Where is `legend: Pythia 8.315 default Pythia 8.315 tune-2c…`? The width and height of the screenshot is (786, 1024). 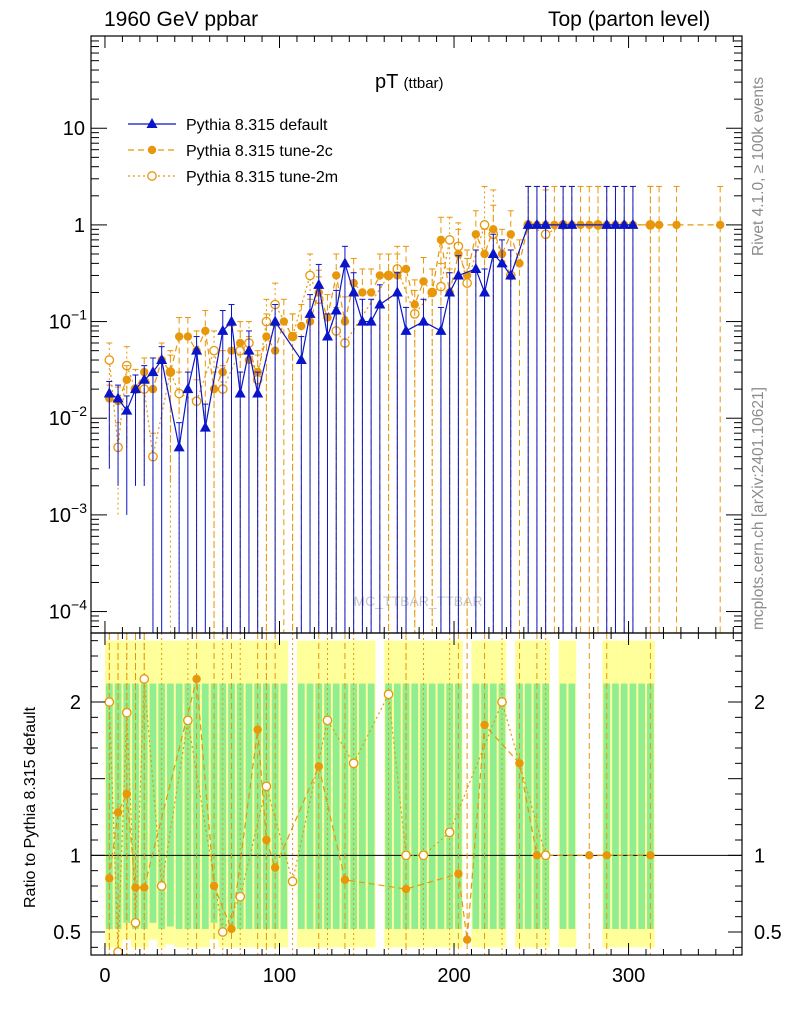
legend: Pythia 8.315 default Pythia 8.315 tune-2c… is located at coordinates (233, 151).